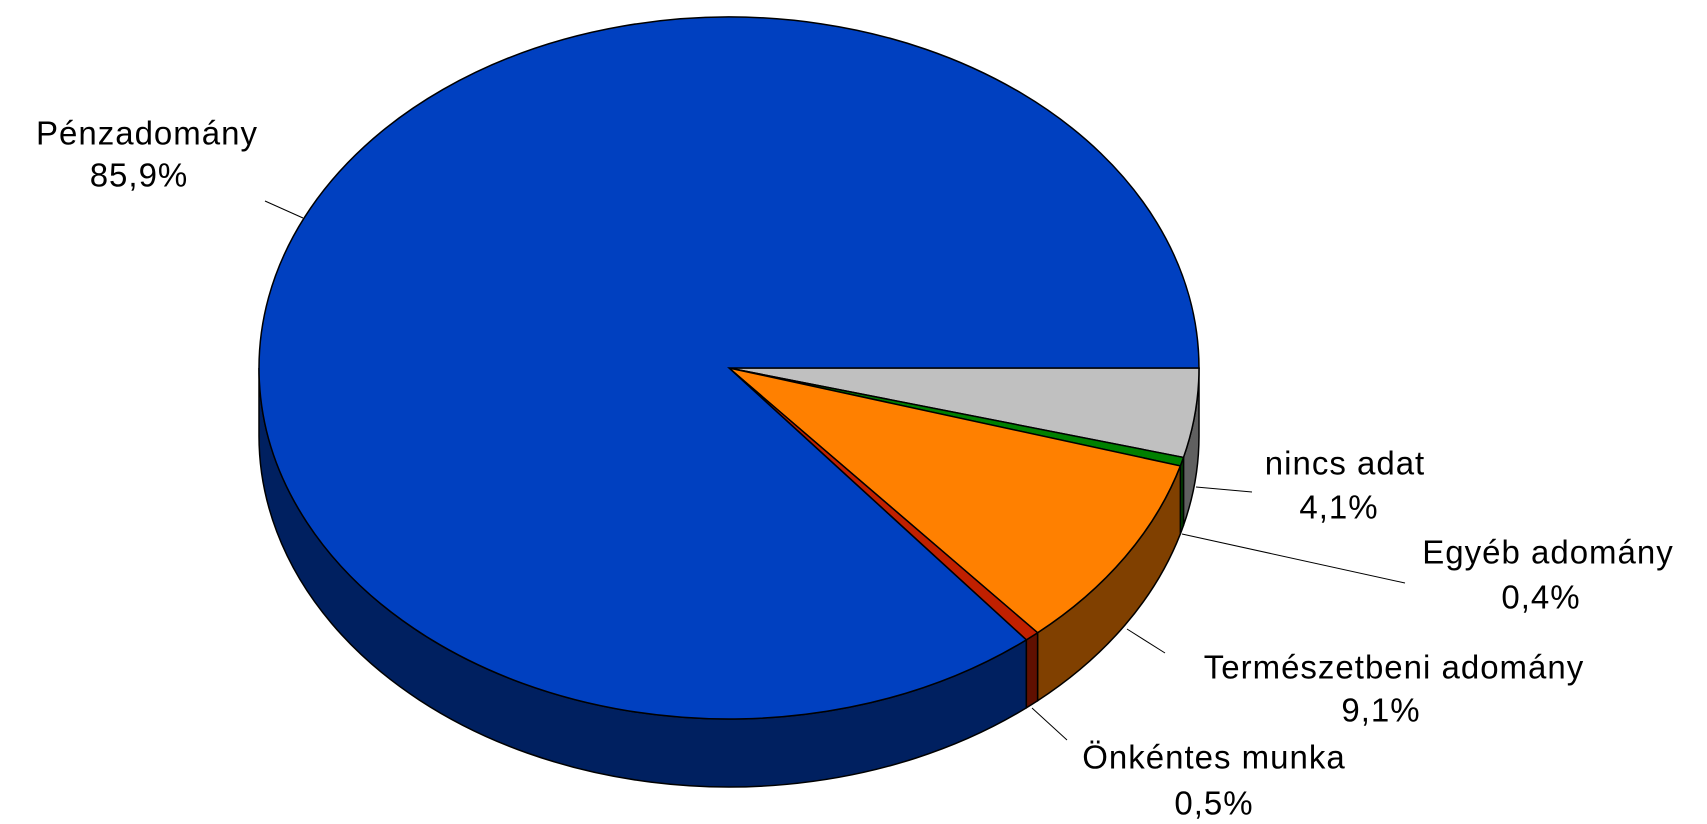 This screenshot has width=1707, height=824. I want to click on slice-value-label: 0,5%, so click(1213, 803).